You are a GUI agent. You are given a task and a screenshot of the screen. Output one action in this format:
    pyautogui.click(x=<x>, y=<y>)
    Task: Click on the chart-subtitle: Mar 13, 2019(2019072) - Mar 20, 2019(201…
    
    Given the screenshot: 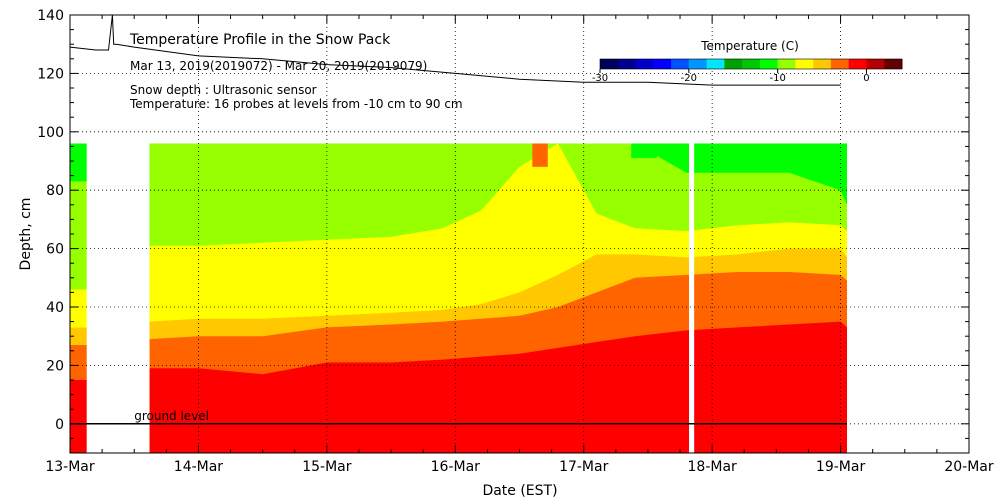 What is the action you would take?
    pyautogui.click(x=278, y=66)
    